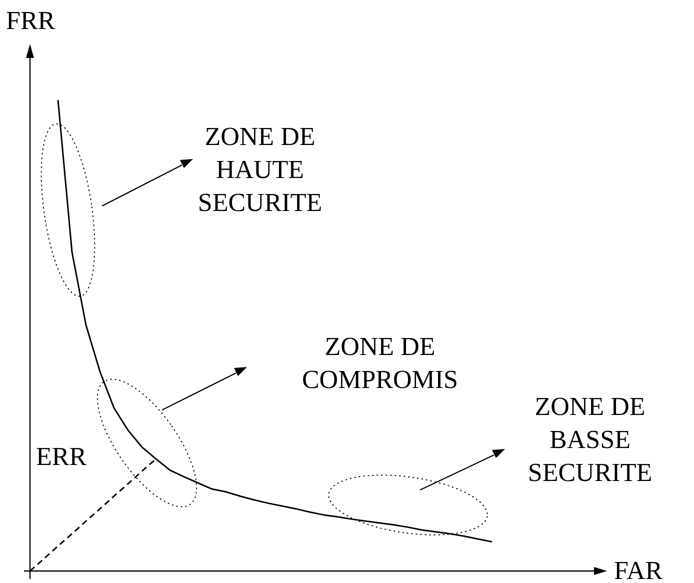  Describe the element at coordinates (380, 363) in the screenshot. I see `annotation: ZONE DE COMPROMIS` at that location.